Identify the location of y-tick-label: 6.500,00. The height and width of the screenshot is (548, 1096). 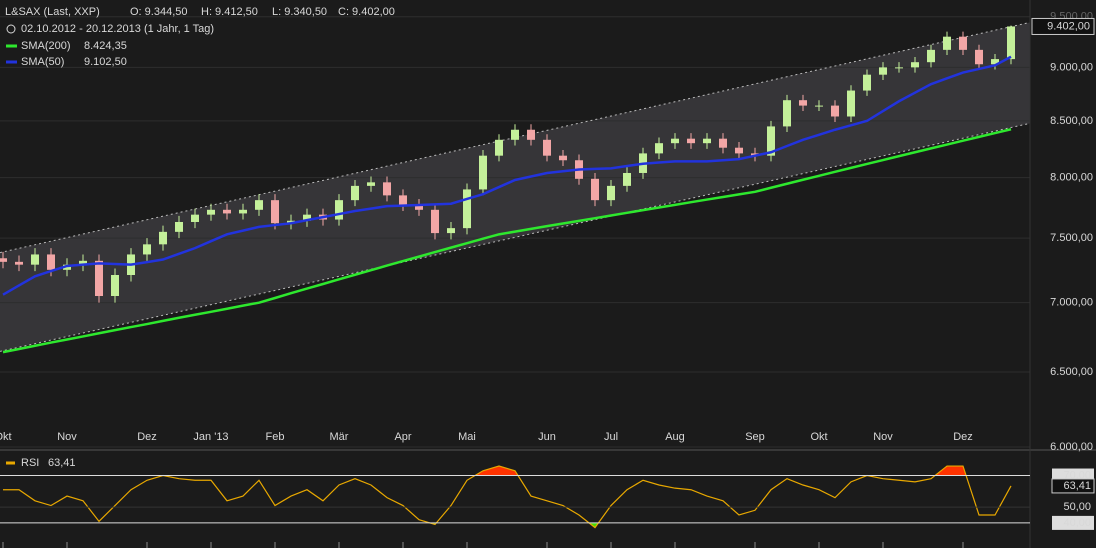
(1071, 372).